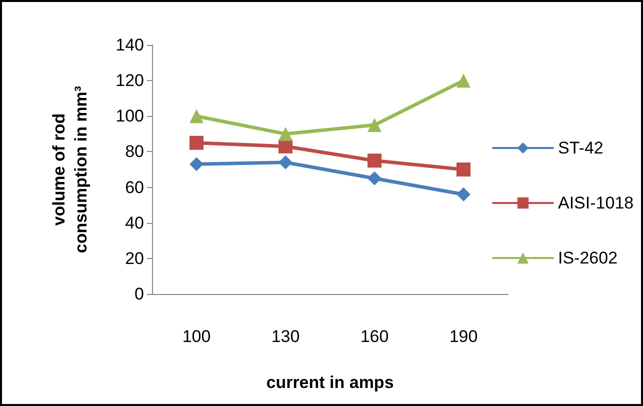 The height and width of the screenshot is (406, 643). I want to click on legend-label: AISI-1018, so click(596, 203).